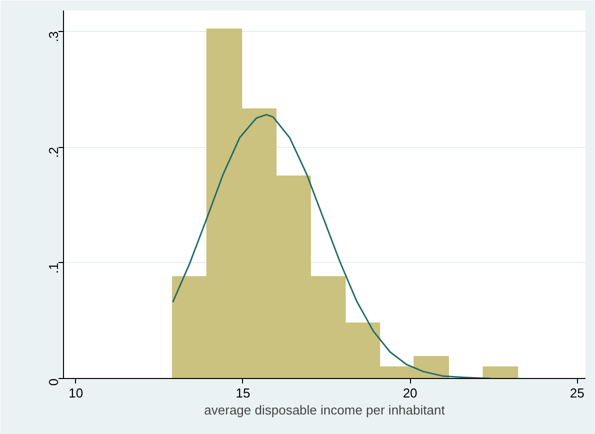  Describe the element at coordinates (410, 393) in the screenshot. I see `x-tick-label: 20` at that location.